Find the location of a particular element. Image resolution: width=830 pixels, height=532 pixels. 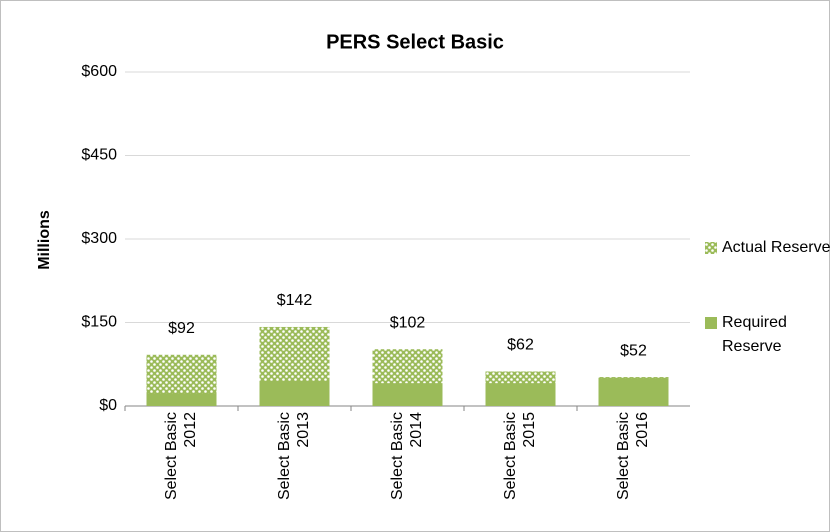

y-tick-label: $450 is located at coordinates (99, 155).